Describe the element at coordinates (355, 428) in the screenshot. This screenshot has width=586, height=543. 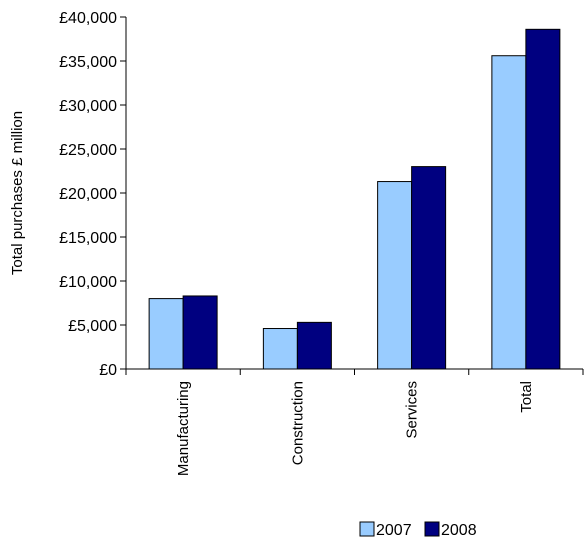
I see `category-labels: Manufacturing Construction Services Total` at that location.